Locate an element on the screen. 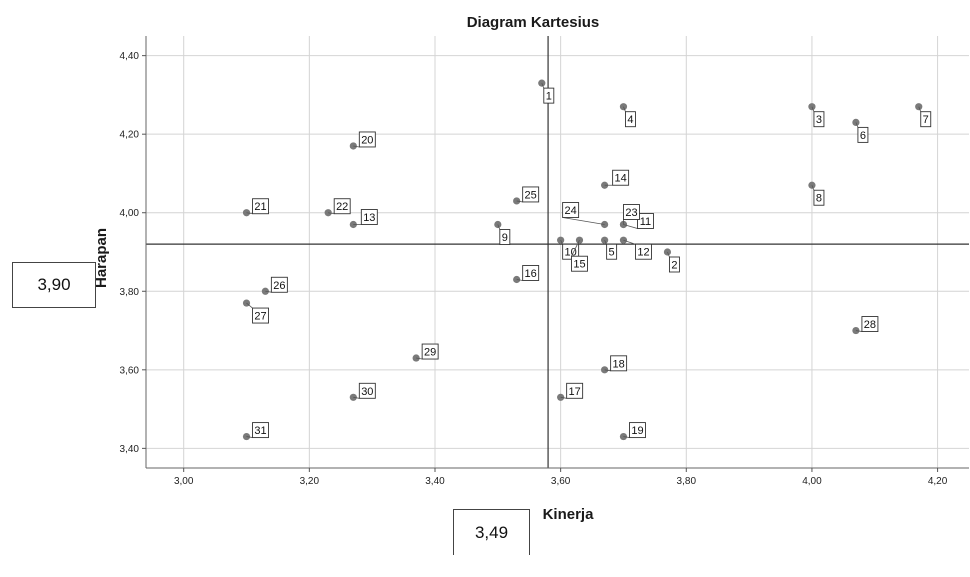 This screenshot has height=577, width=970. point-label-11: 11 is located at coordinates (645, 222).